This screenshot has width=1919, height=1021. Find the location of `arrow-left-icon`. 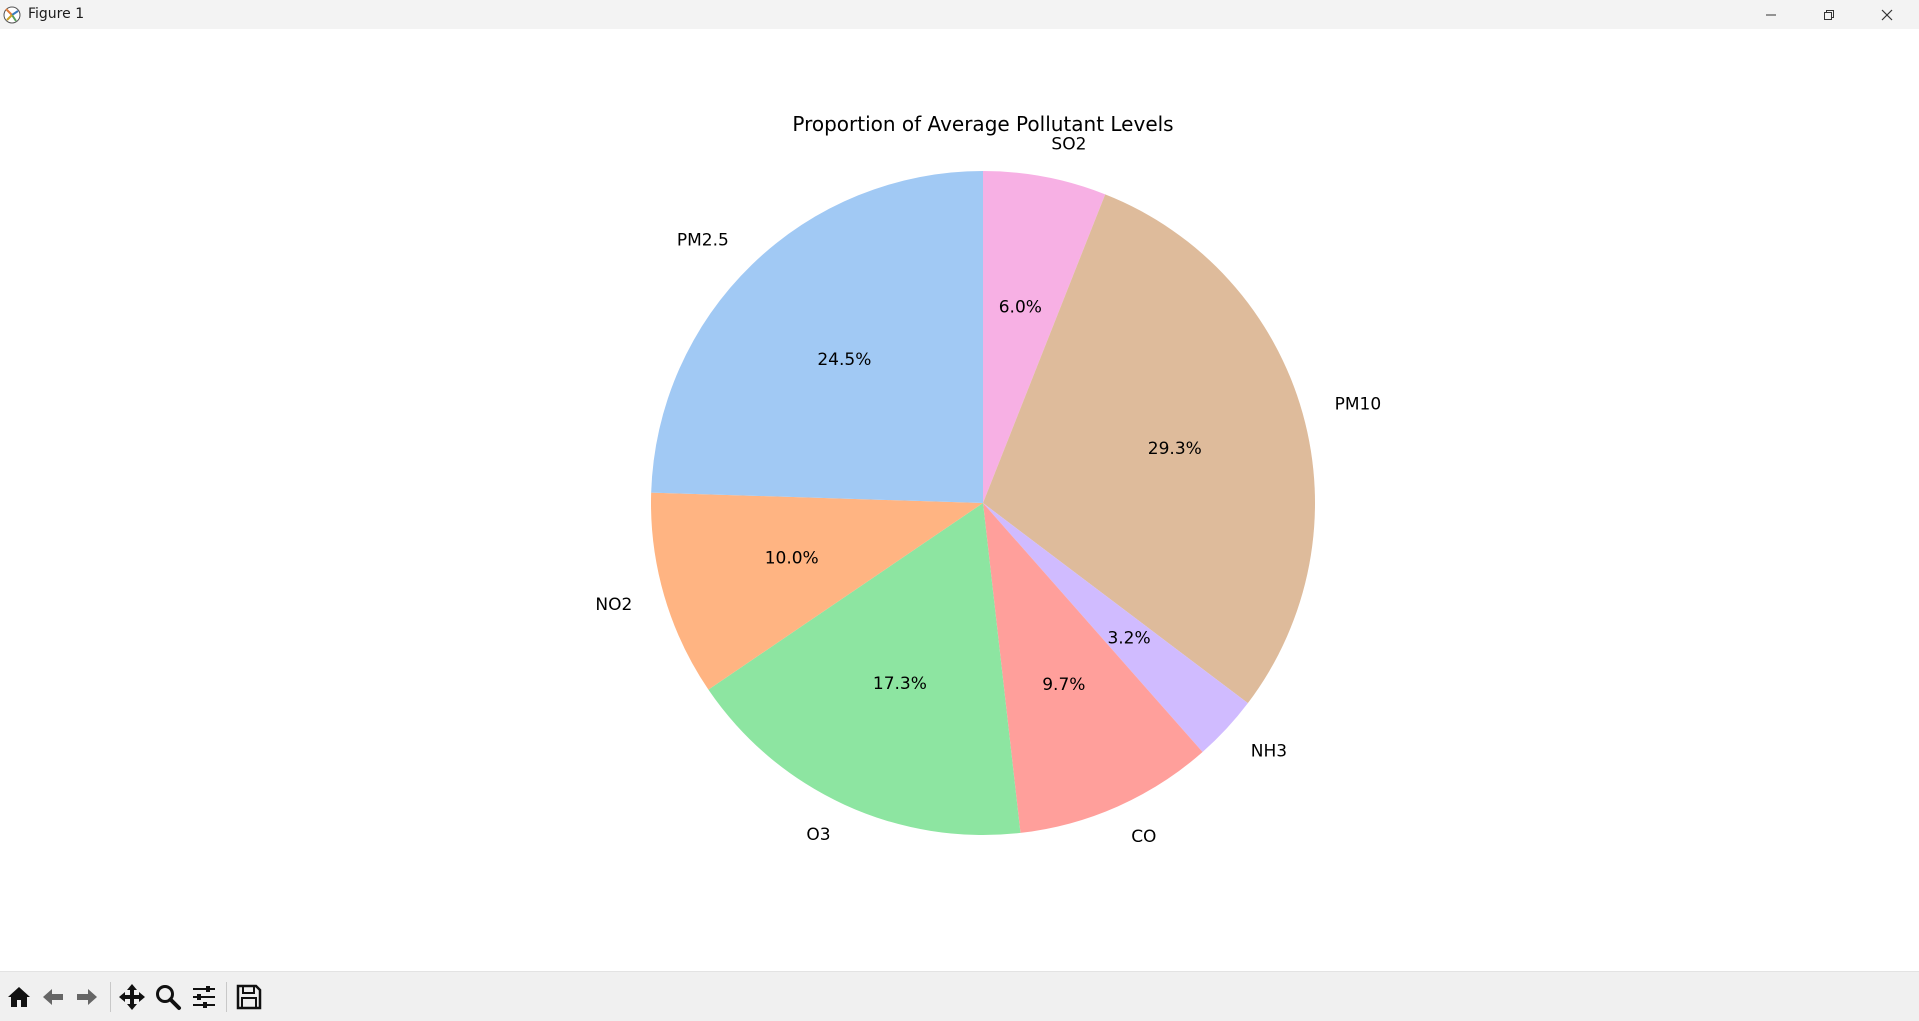

arrow-left-icon is located at coordinates (53, 997).